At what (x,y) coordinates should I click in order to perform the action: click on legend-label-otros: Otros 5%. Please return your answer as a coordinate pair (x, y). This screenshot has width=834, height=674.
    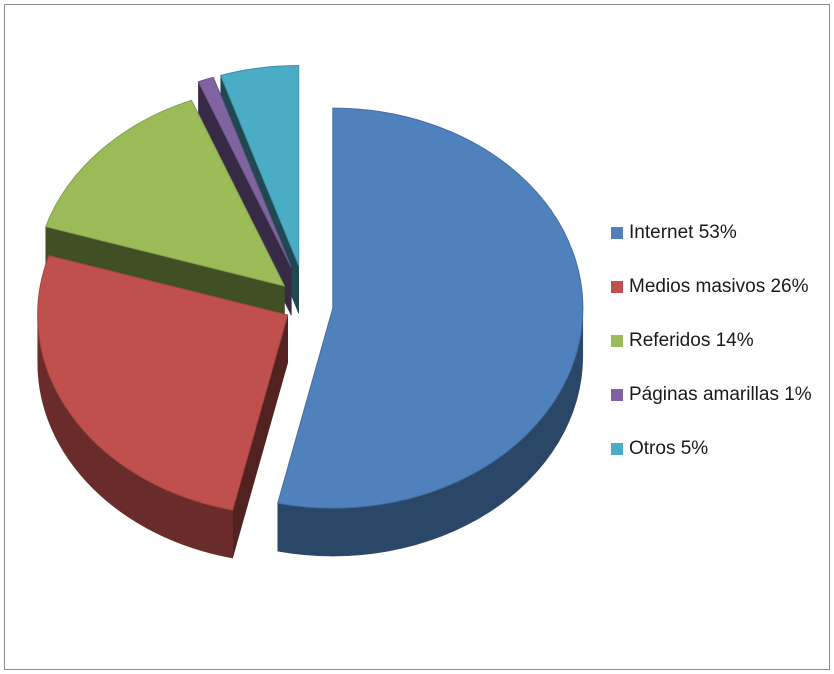
    Looking at the image, I should click on (669, 448).